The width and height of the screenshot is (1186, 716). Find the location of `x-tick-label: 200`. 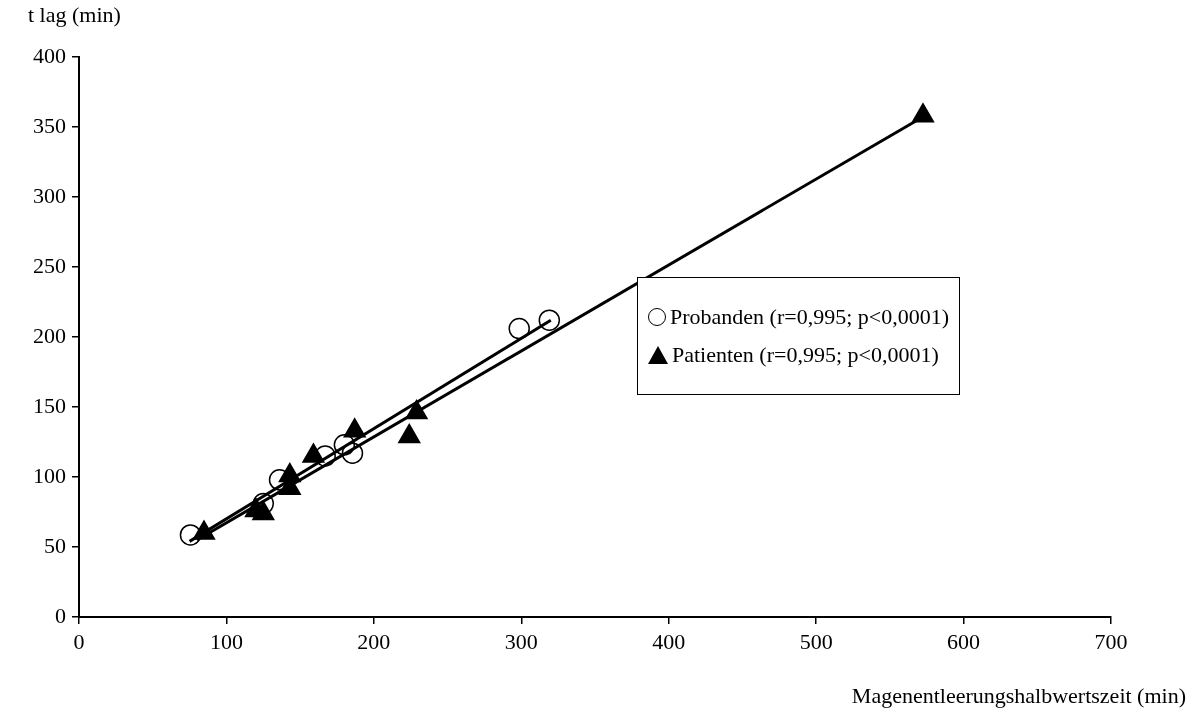

x-tick-label: 200 is located at coordinates (374, 641).